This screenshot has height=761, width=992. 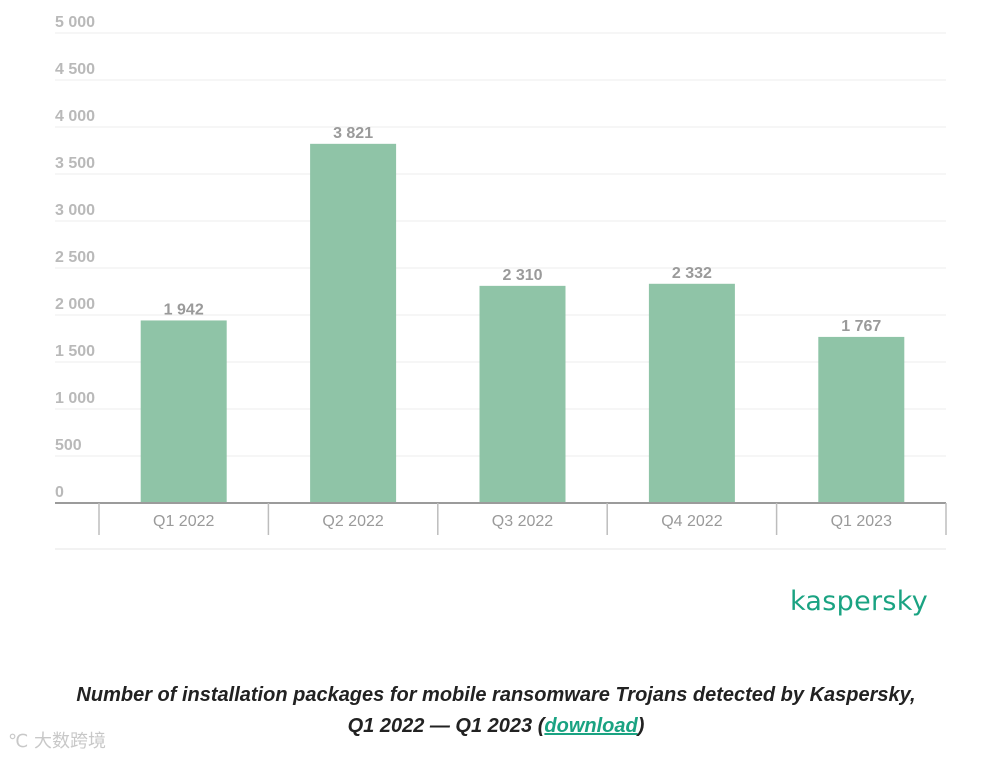 I want to click on y-tick-label: 3 500, so click(x=75, y=163).